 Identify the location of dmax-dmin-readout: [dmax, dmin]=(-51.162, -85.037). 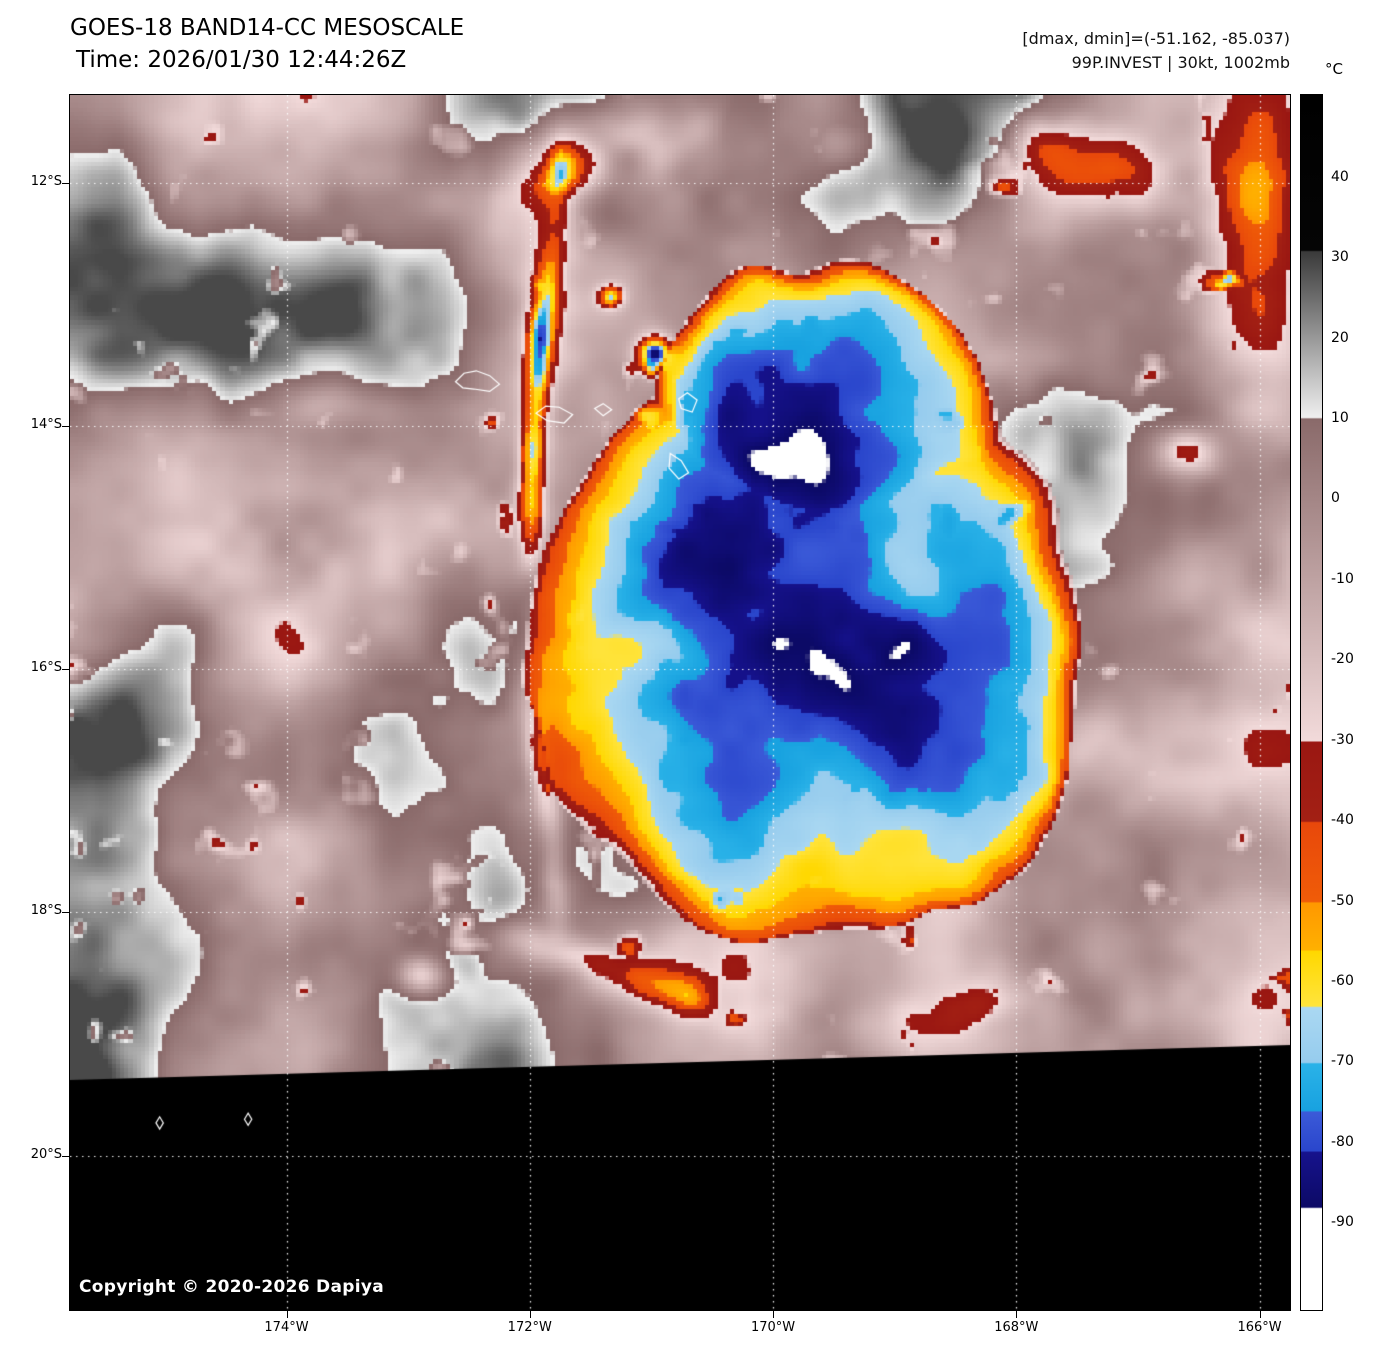
(1156, 38).